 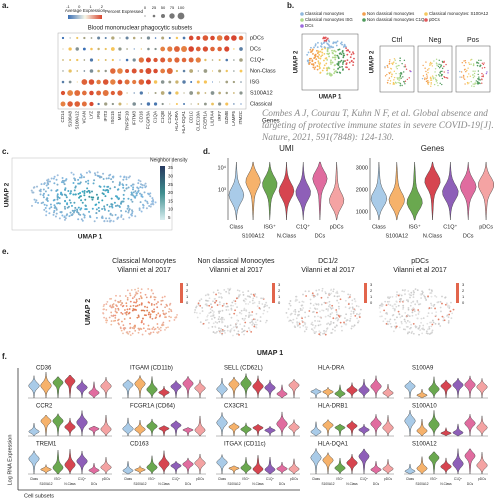 I want to click on x-tick-label: ISG⁺, so click(x=433, y=479).